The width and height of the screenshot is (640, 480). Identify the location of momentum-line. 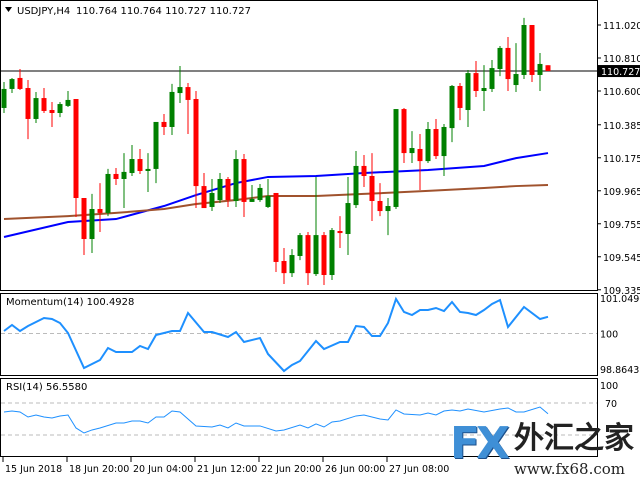
(276, 334).